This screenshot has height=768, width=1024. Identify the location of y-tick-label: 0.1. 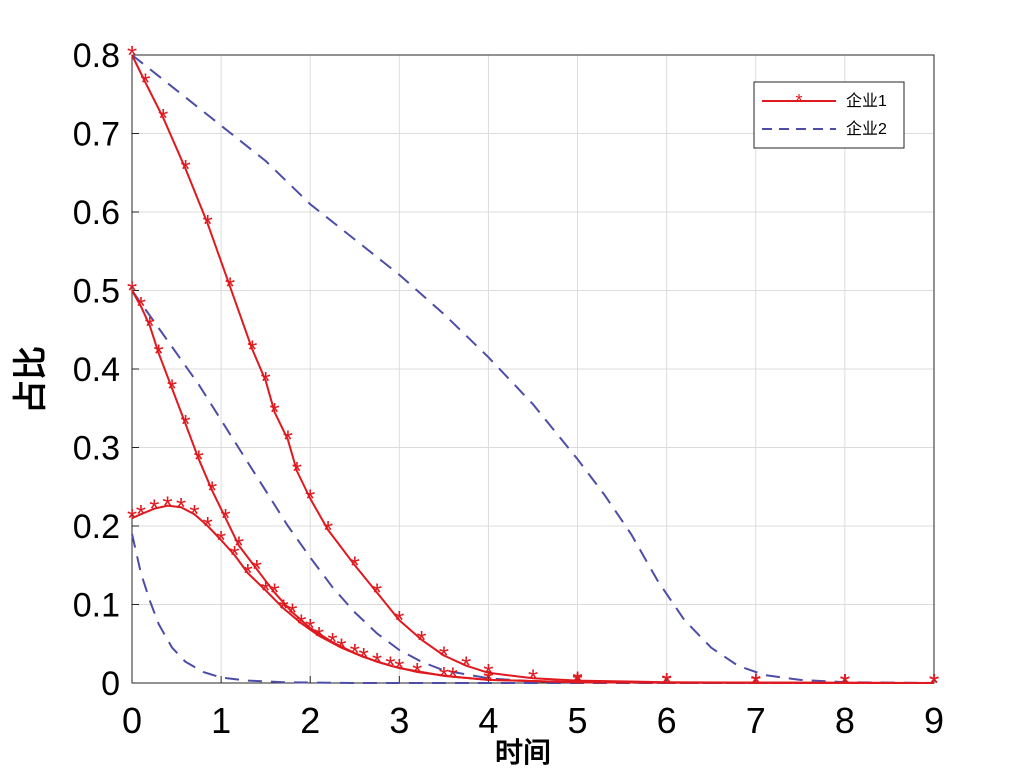
(96, 606).